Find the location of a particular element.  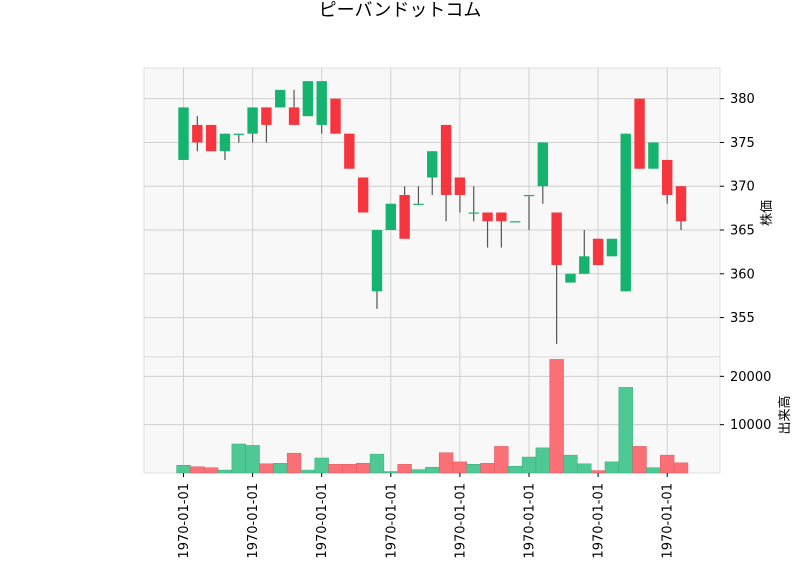

price-axis: 355 360 365 370 375 380 is located at coordinates (737, 209).